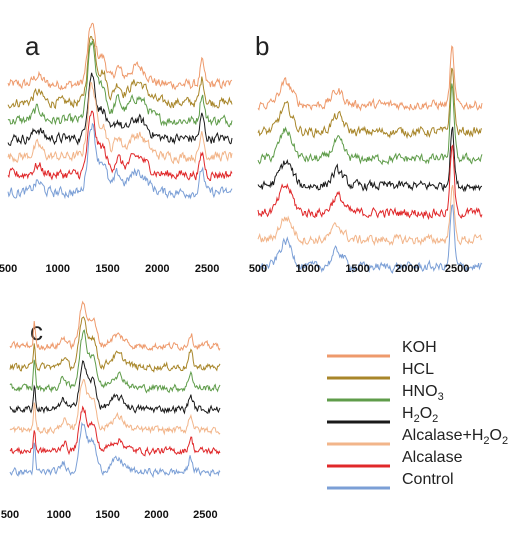 The width and height of the screenshot is (530, 550). Describe the element at coordinates (32, 46) in the screenshot. I see `panel-letter: a` at that location.